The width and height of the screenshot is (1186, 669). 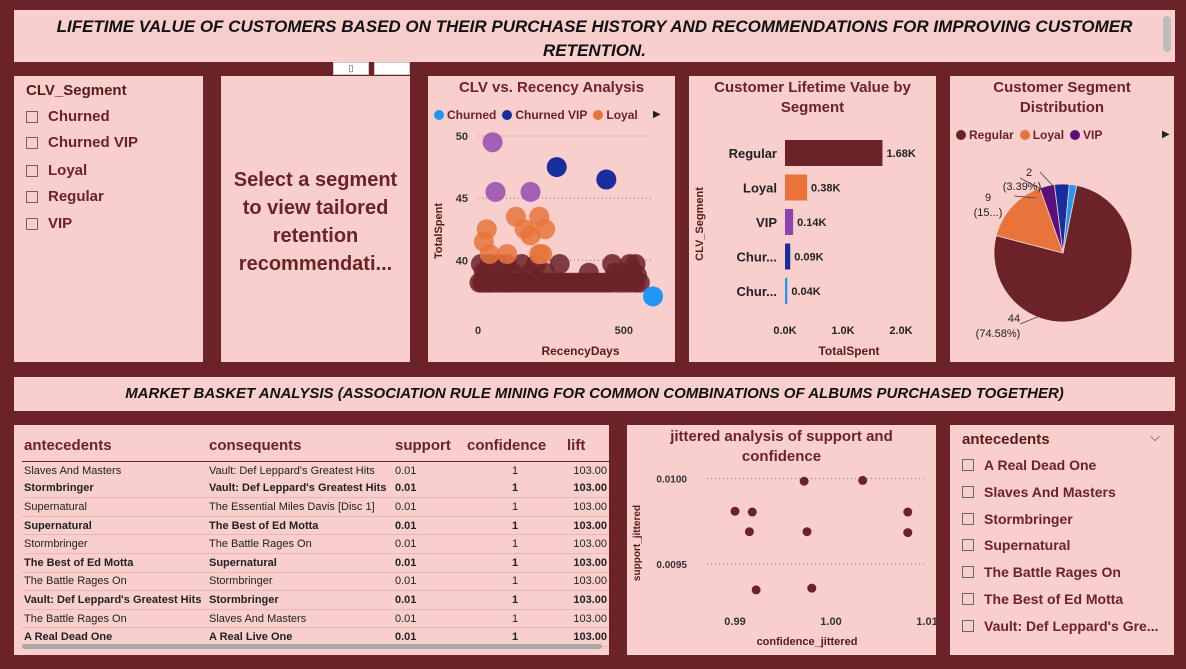 I want to click on x-axis-label: confidence_jittered, so click(x=807, y=642).